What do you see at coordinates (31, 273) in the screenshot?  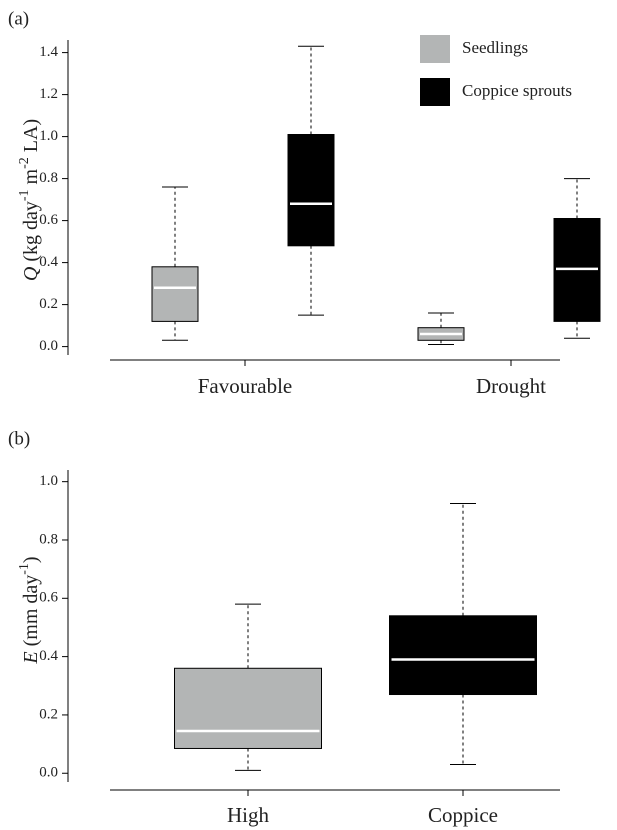 I see `y-label-part: Q` at bounding box center [31, 273].